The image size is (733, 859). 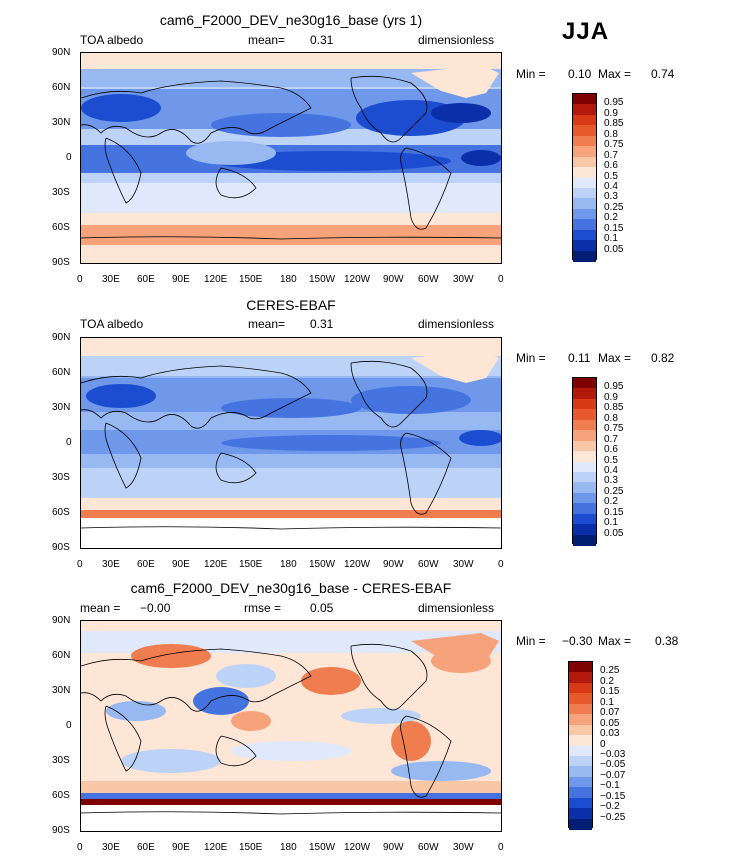 I want to click on p3-lat-0: 0, so click(x=69, y=725).